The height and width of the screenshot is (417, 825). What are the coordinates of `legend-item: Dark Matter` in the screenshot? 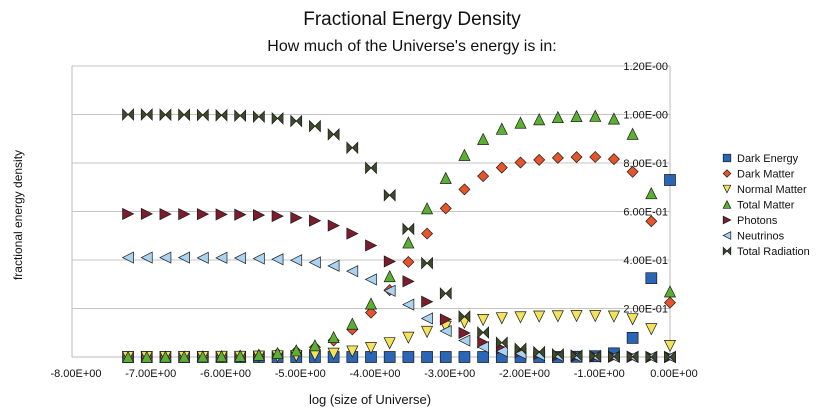 It's located at (758, 175).